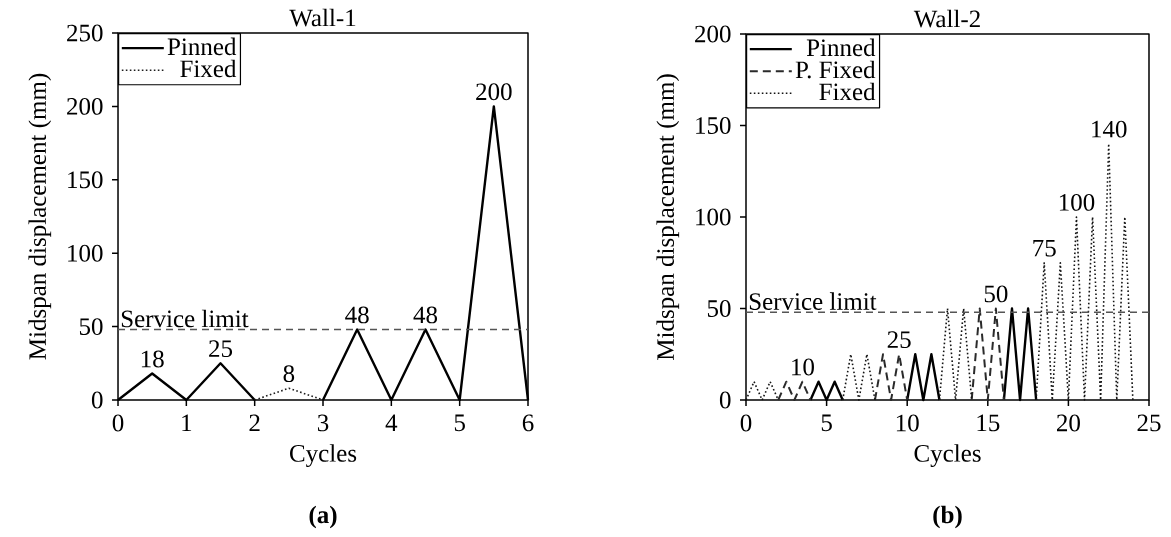 Image resolution: width=1171 pixels, height=537 pixels. What do you see at coordinates (835, 69) in the screenshot?
I see `legend-label: P. Fixed` at bounding box center [835, 69].